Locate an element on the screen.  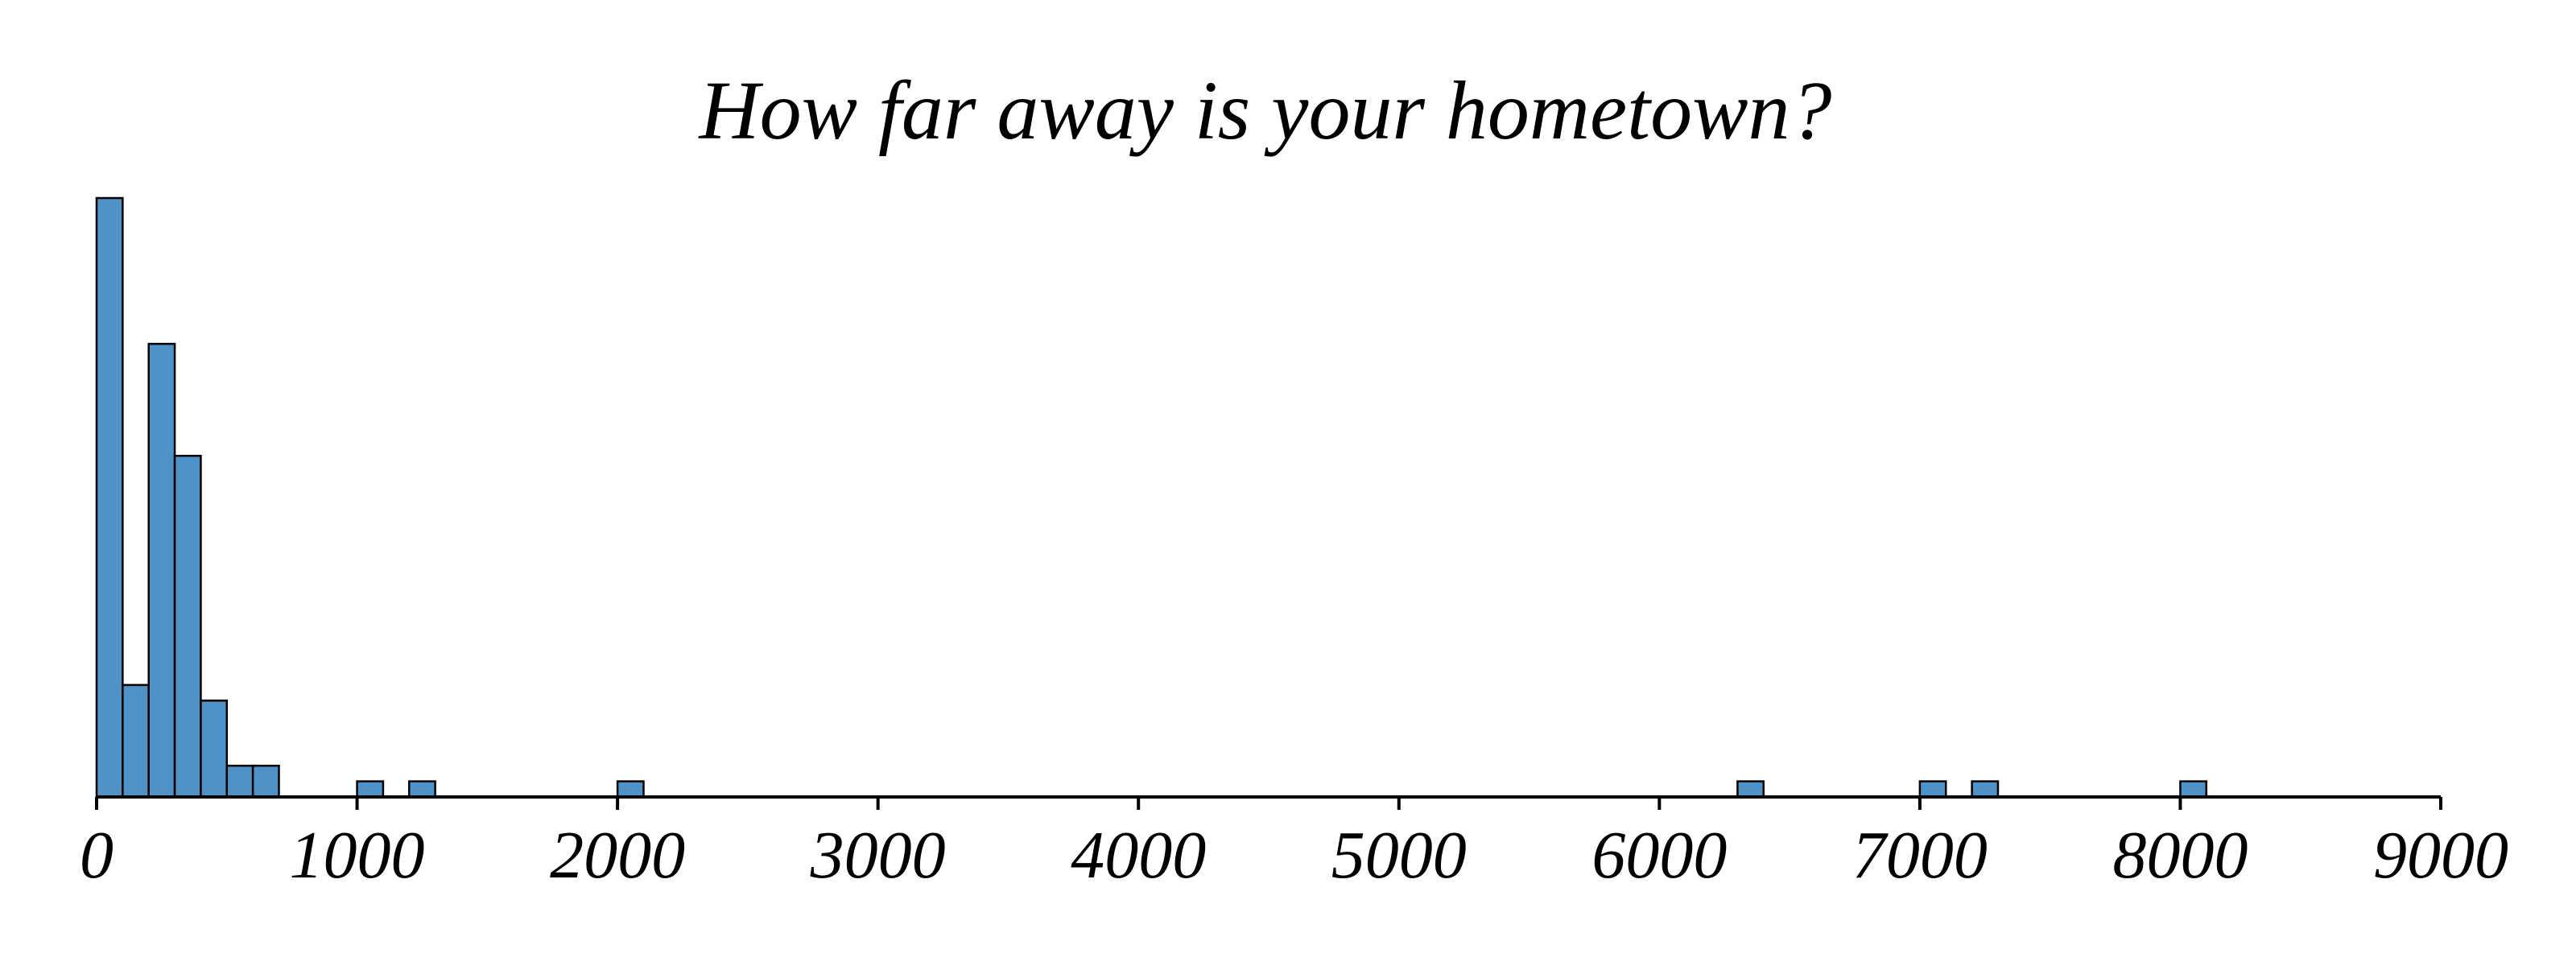
x-tick-label-1: 1000 is located at coordinates (357, 855).